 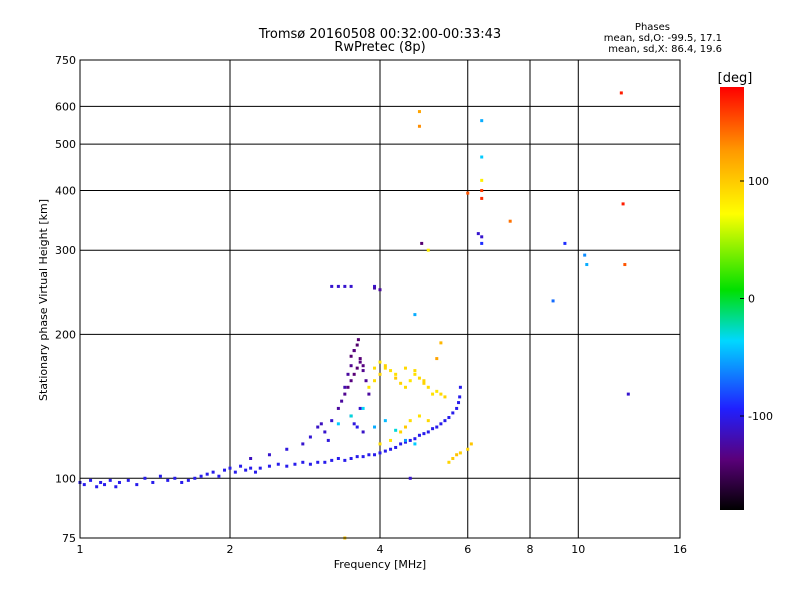 What do you see at coordinates (380, 564) in the screenshot?
I see `x-axis-label: Frequency [MHz]` at bounding box center [380, 564].